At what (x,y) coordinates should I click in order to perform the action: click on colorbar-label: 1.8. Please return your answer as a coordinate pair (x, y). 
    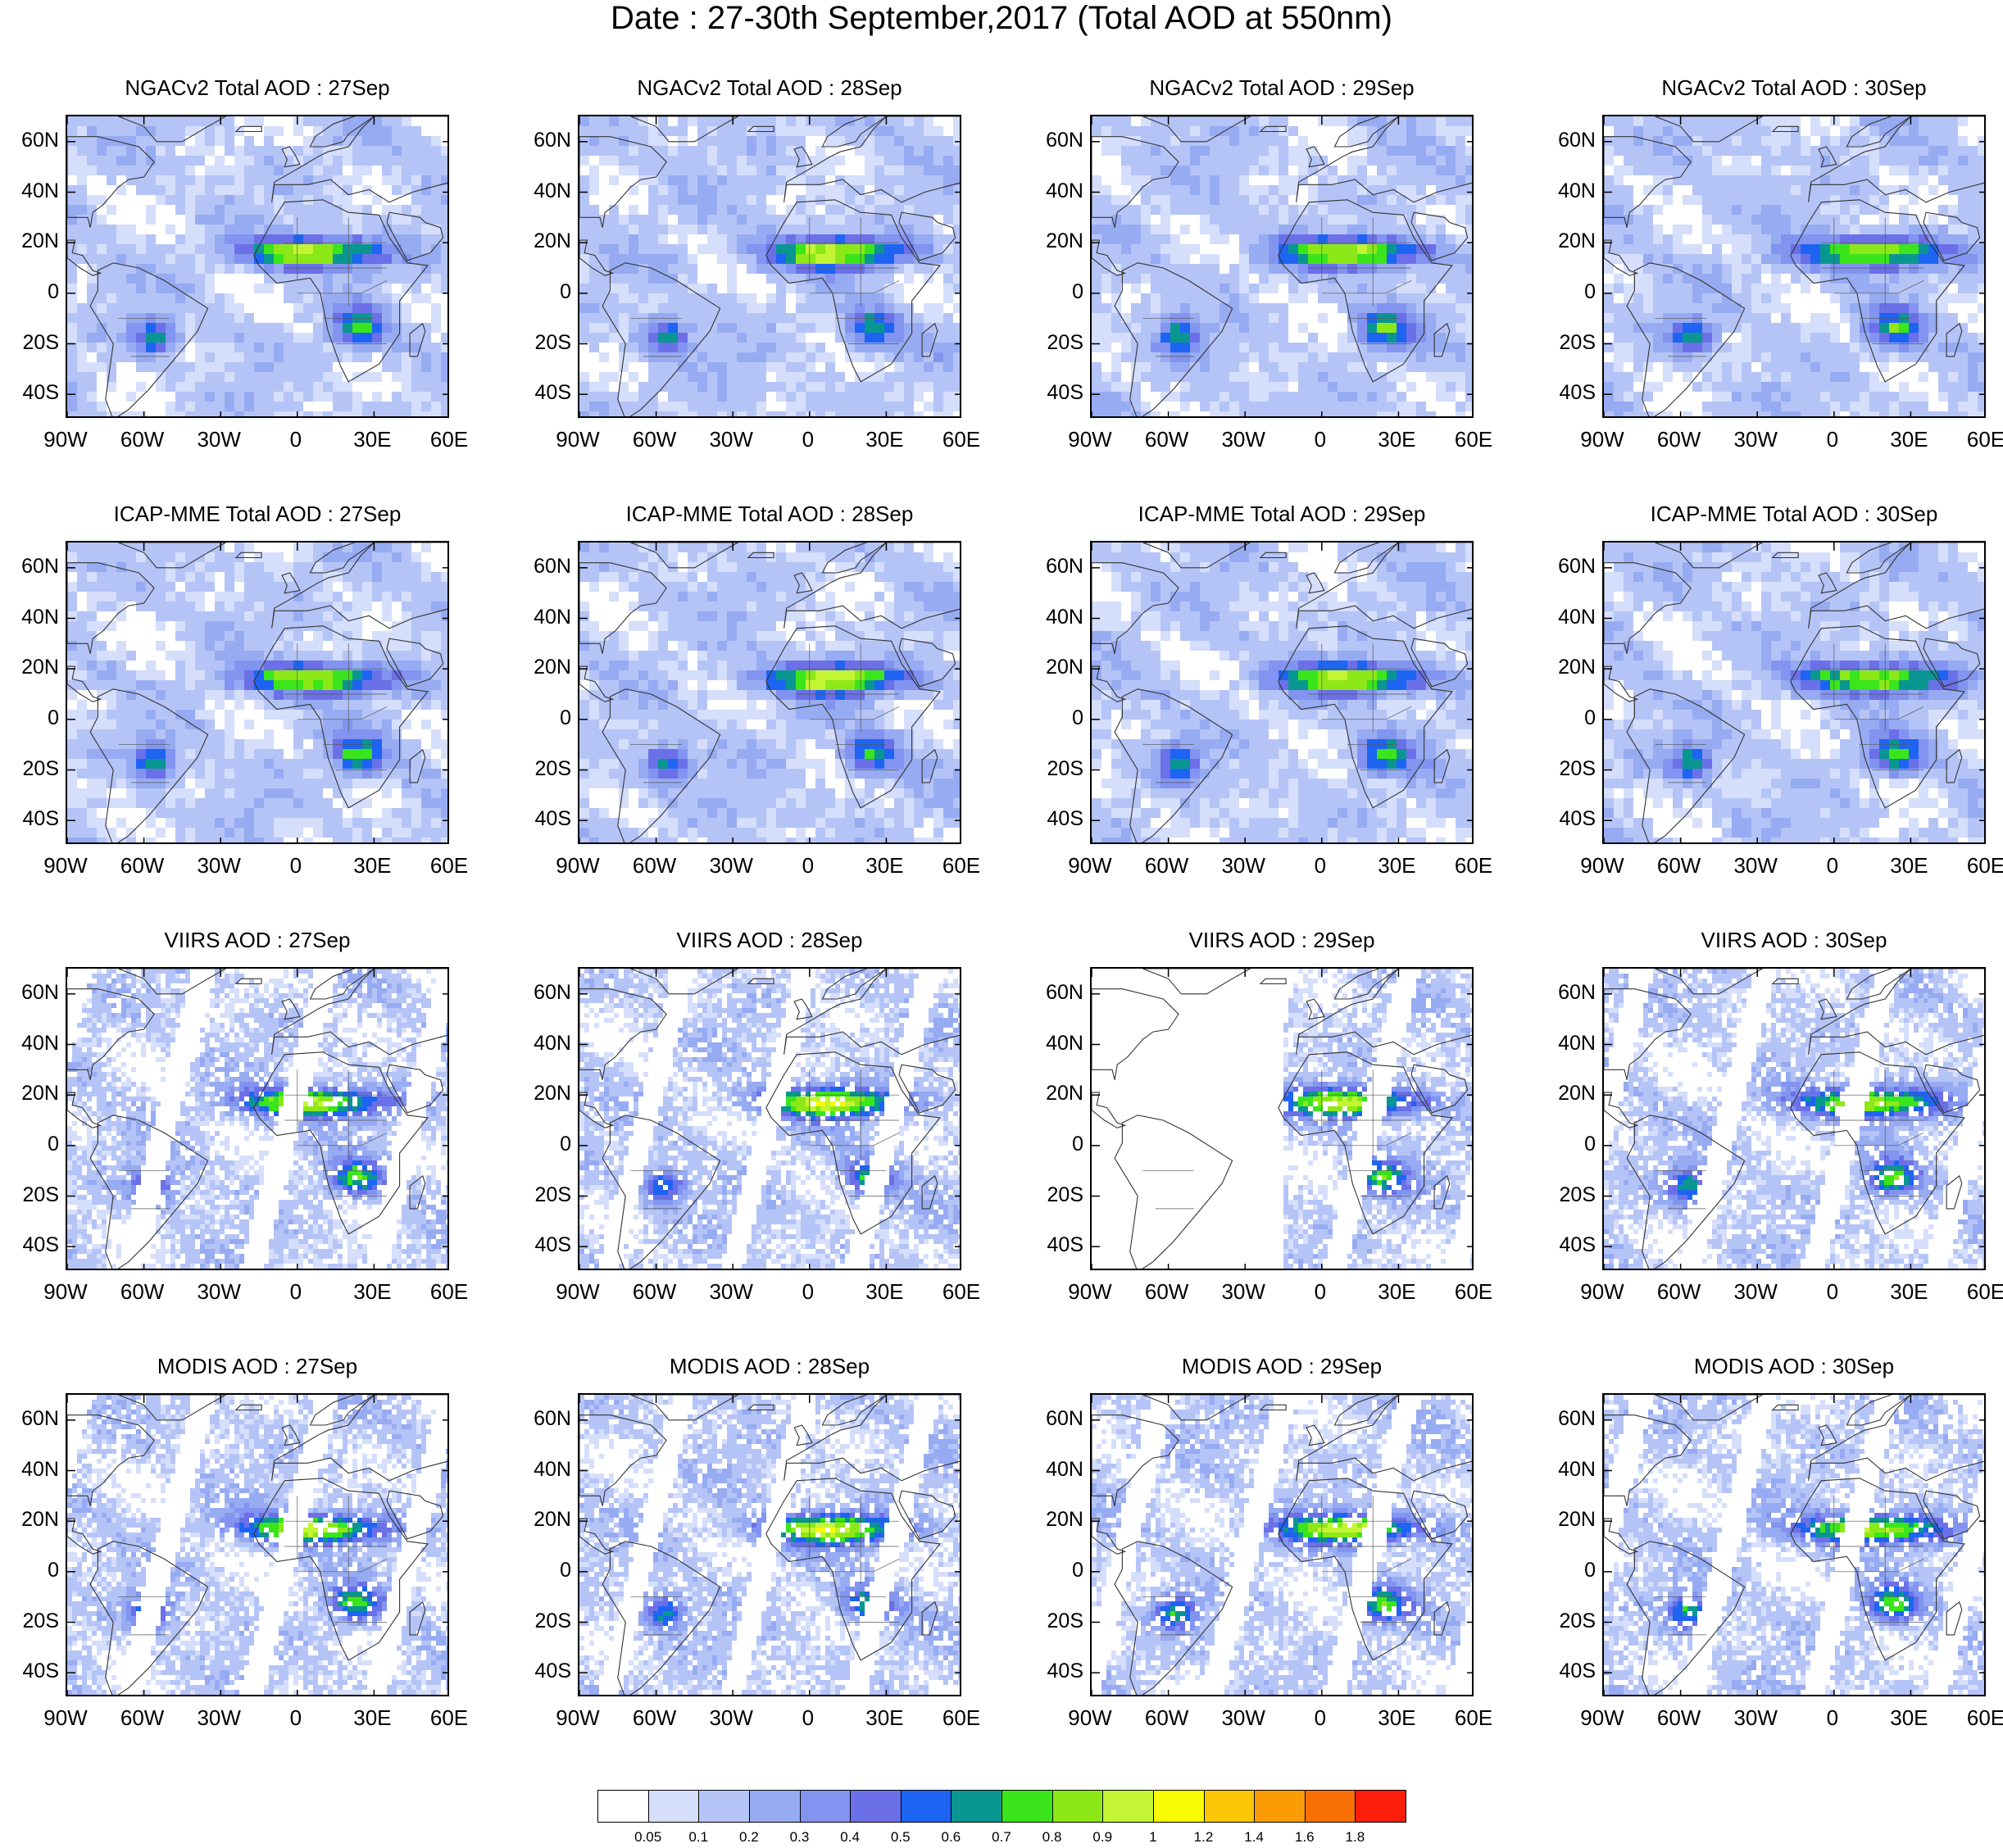
    Looking at the image, I should click on (1354, 1837).